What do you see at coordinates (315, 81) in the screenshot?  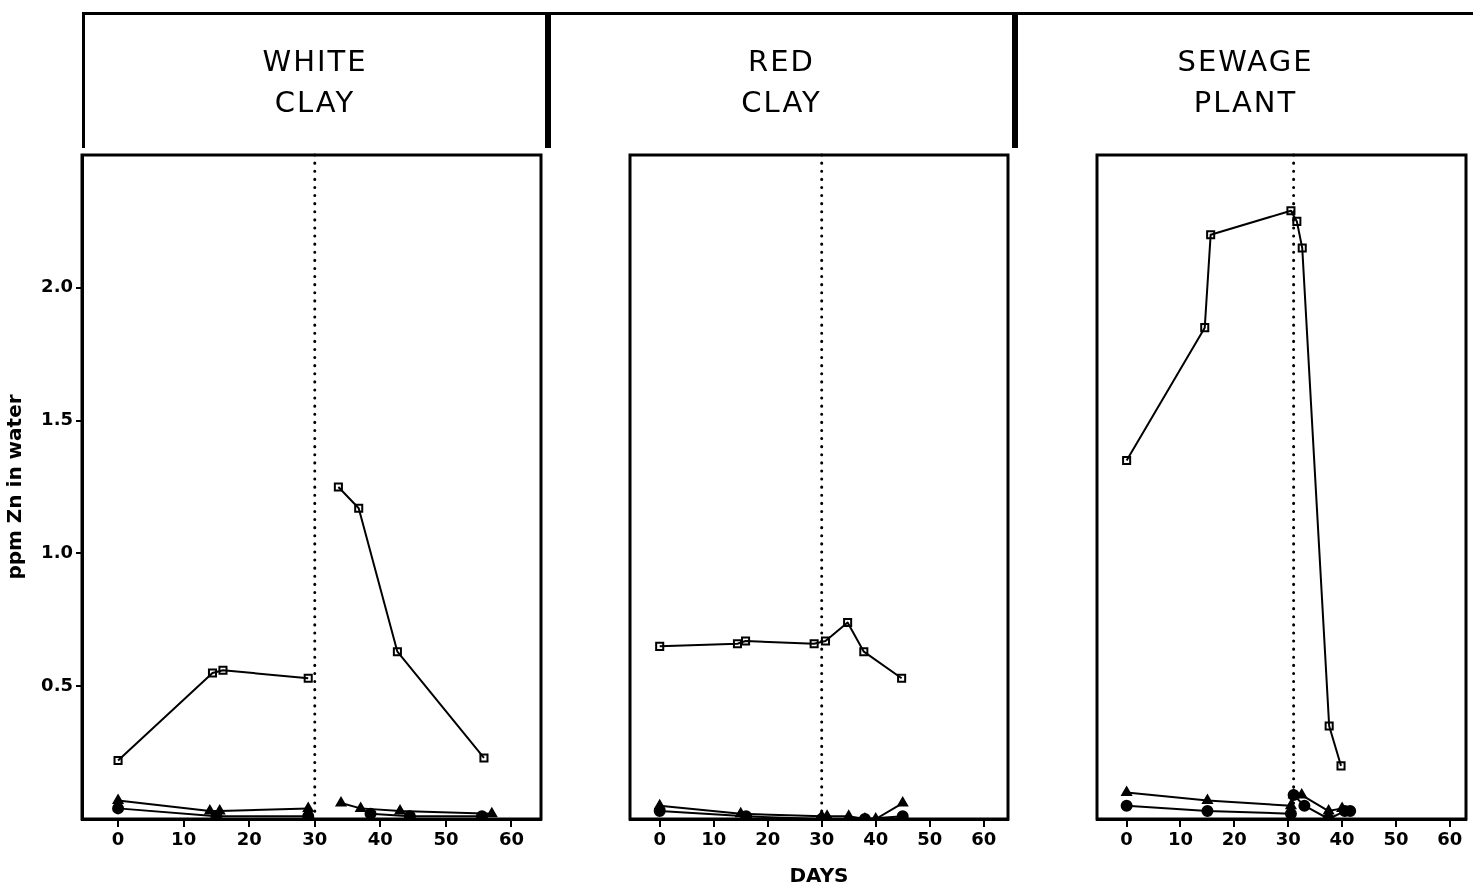 I see `chart-title: WHITE CLAY` at bounding box center [315, 81].